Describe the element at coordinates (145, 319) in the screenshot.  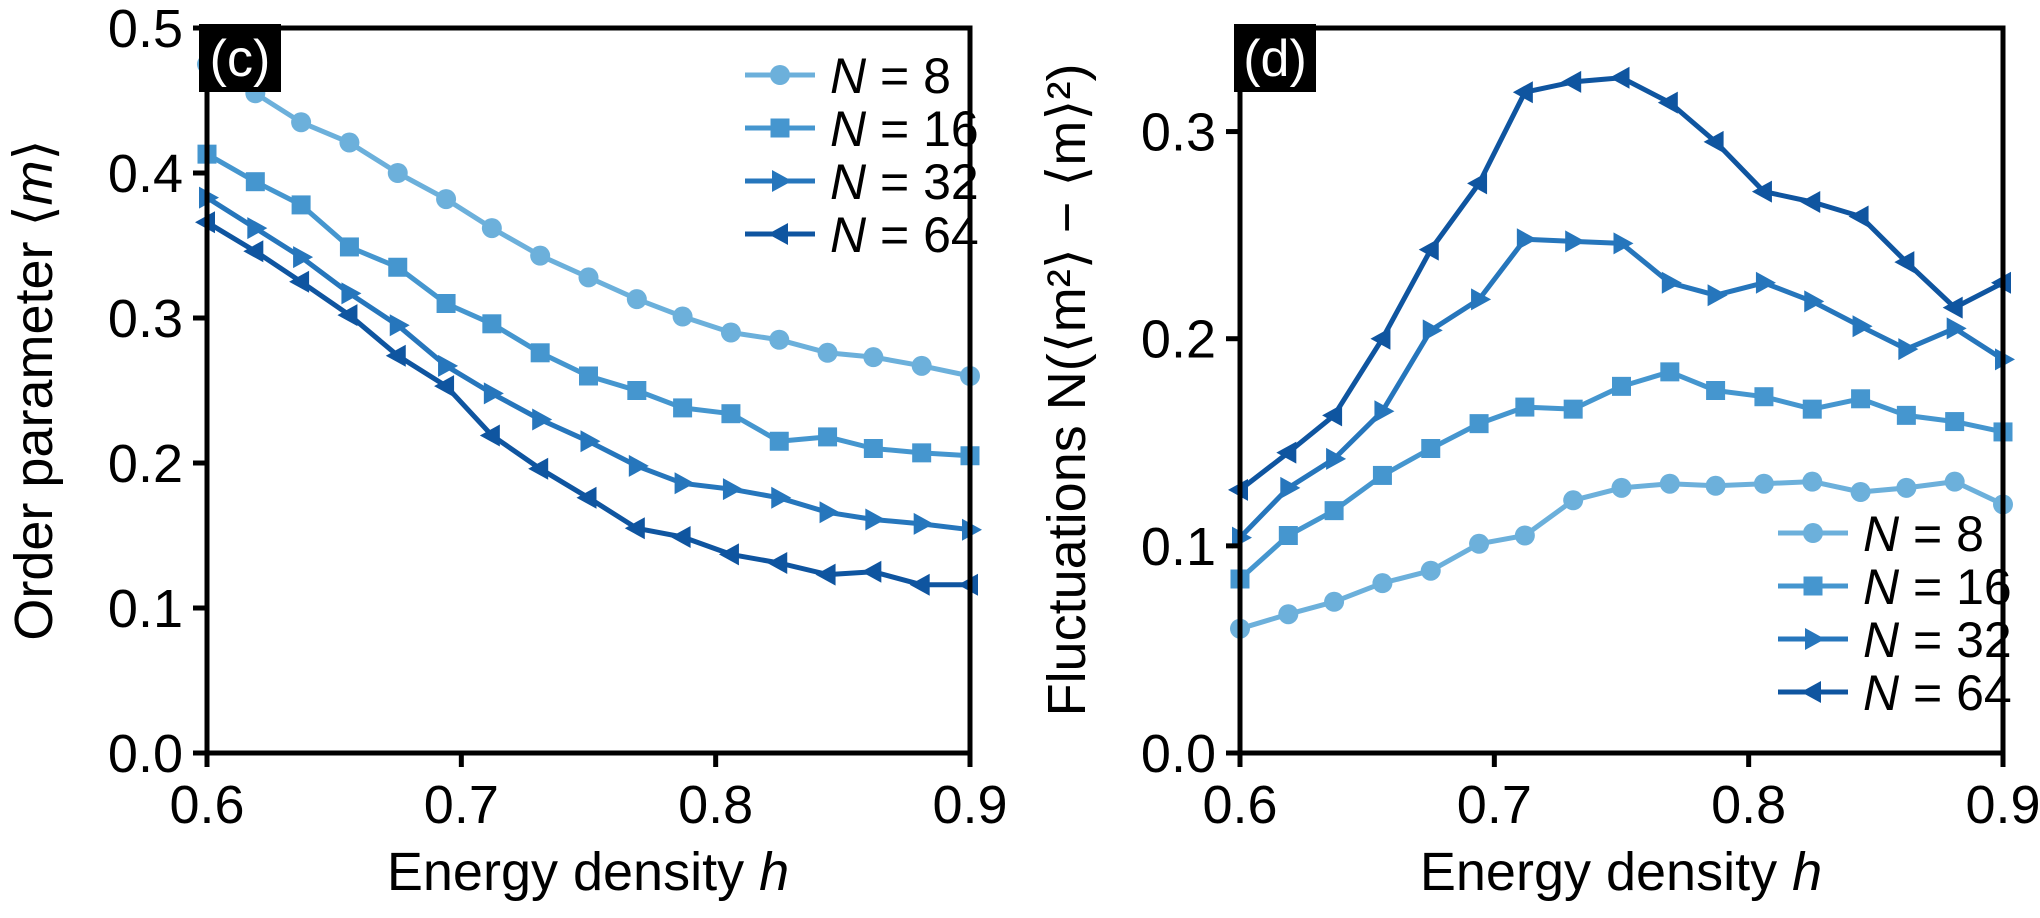
I see `panel-c-ytick-label-3: 0.3` at that location.